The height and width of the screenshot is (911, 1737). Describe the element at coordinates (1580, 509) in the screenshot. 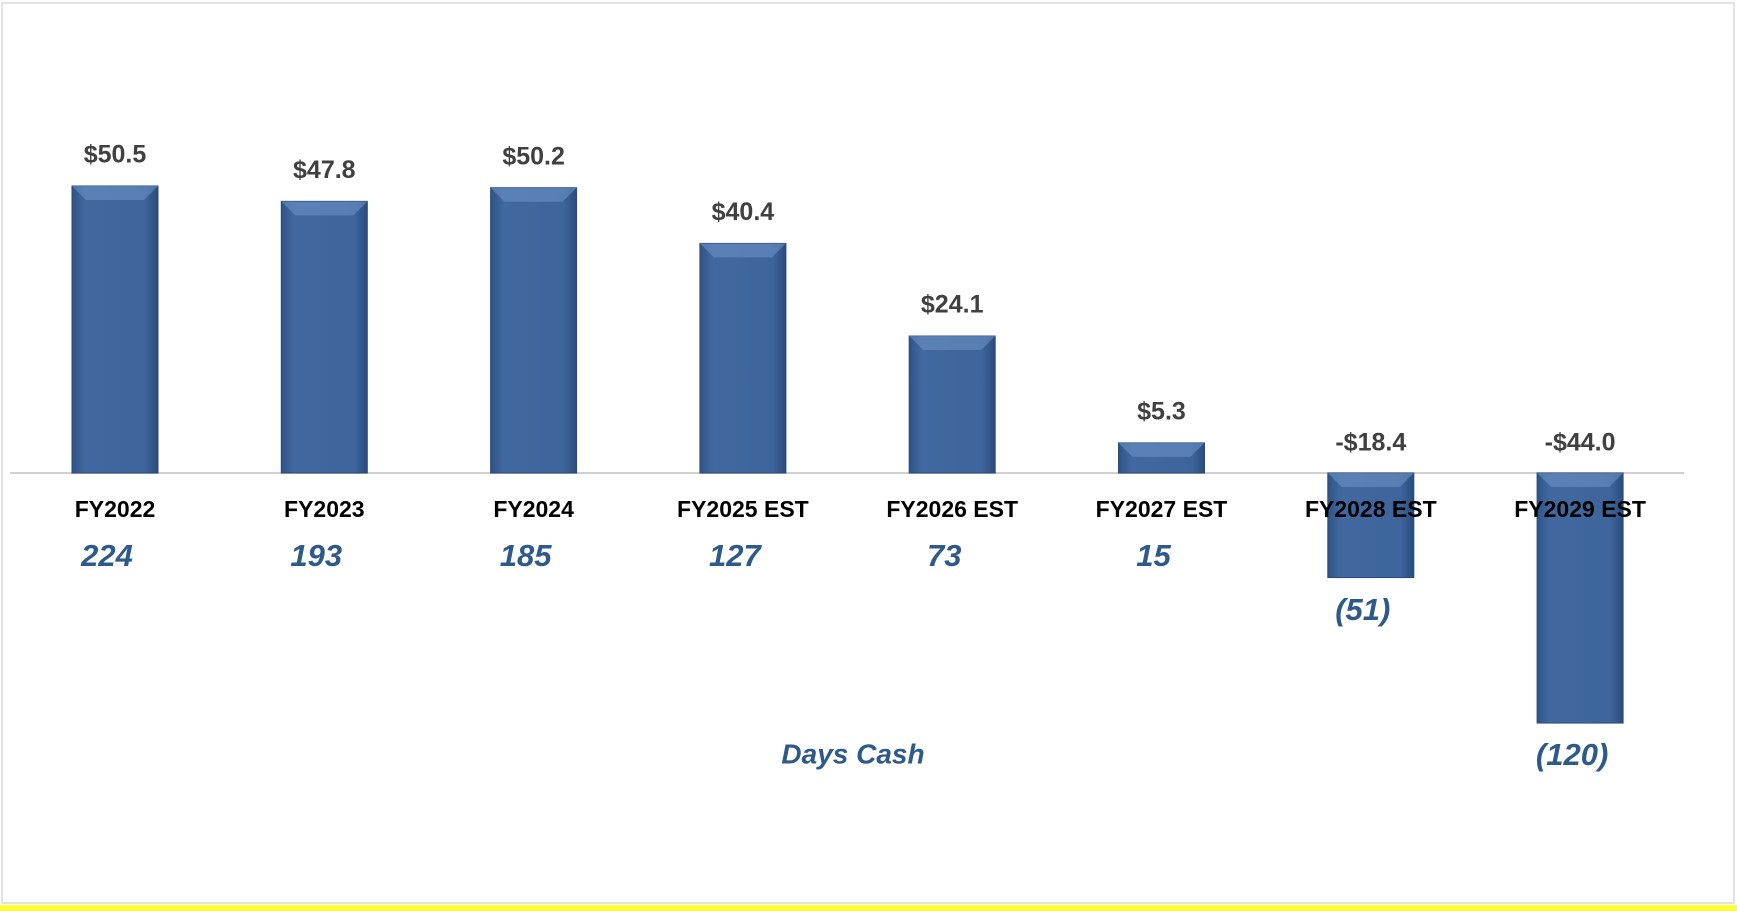

I see `x-tick-label: FY2029 EST` at that location.